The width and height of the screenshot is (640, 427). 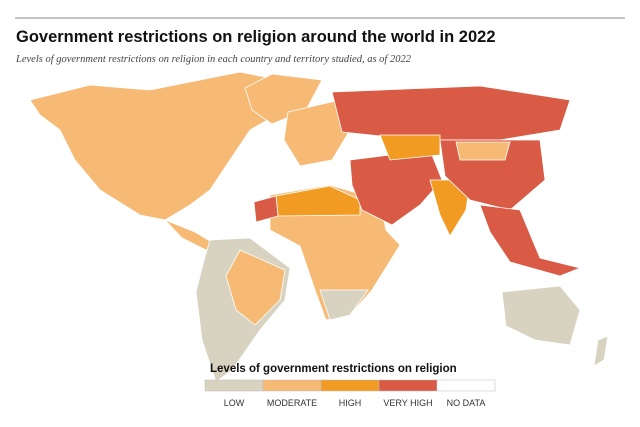 I want to click on legend: LOW MODERATE HIGH VERY HIGH NO DATA, so click(x=350, y=393).